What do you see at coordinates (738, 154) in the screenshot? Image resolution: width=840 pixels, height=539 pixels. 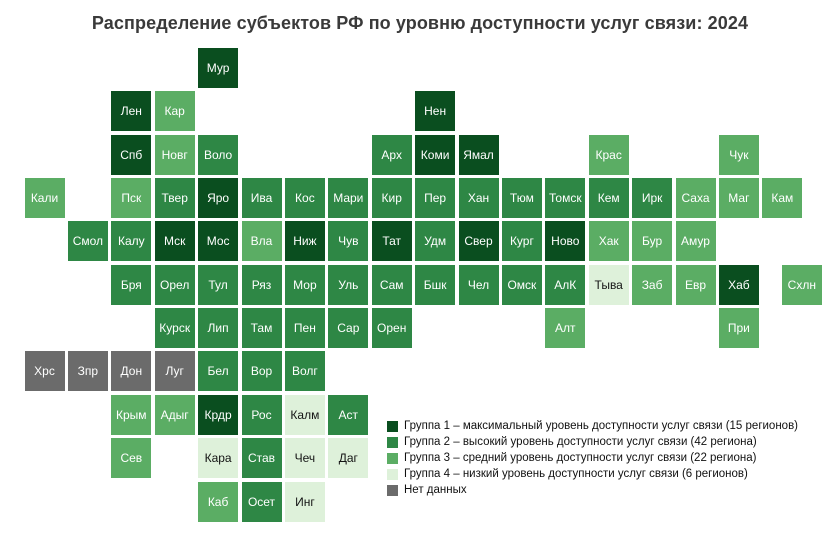 I see `region-tile: Чук` at bounding box center [738, 154].